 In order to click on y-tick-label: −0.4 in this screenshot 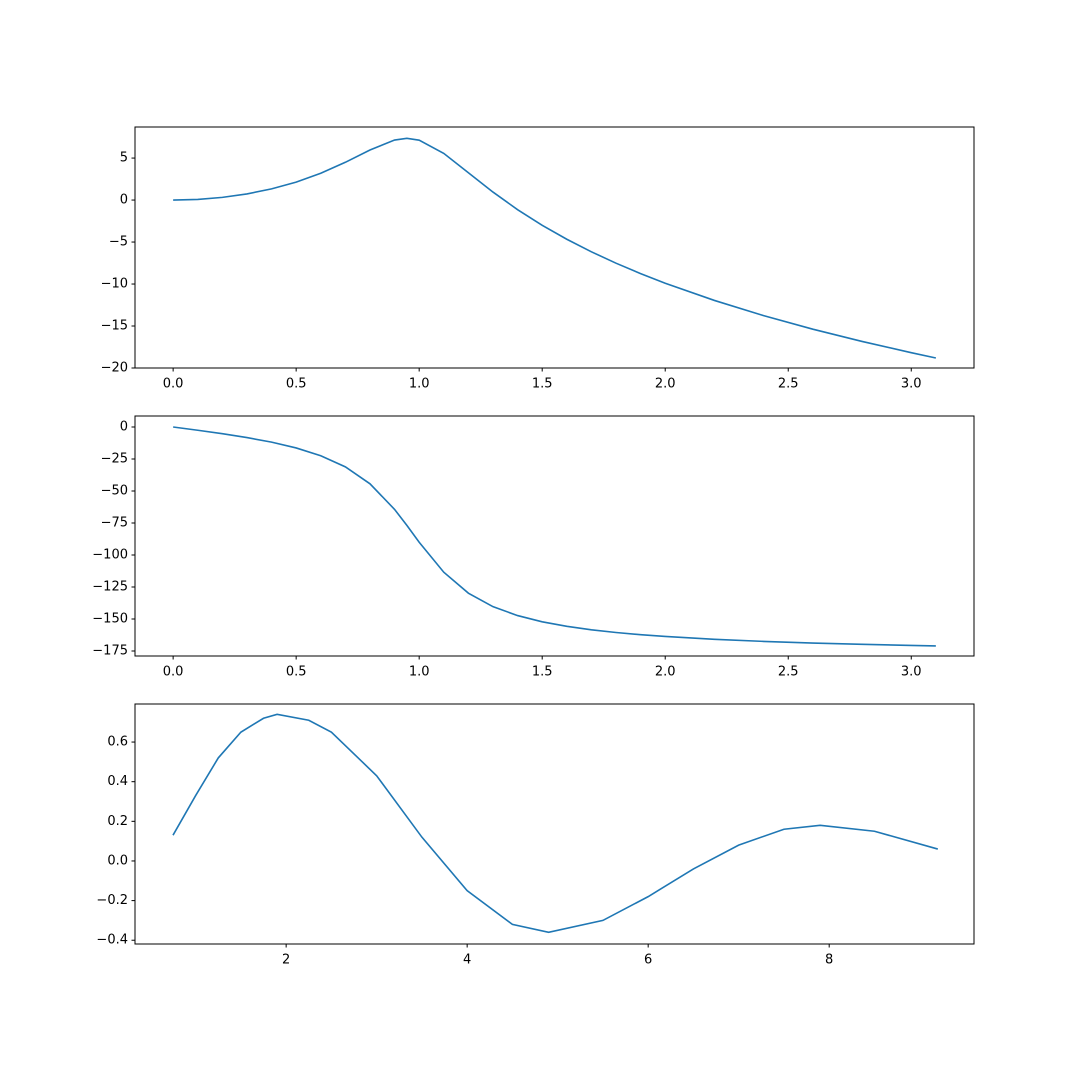, I will do `click(112, 940)`.